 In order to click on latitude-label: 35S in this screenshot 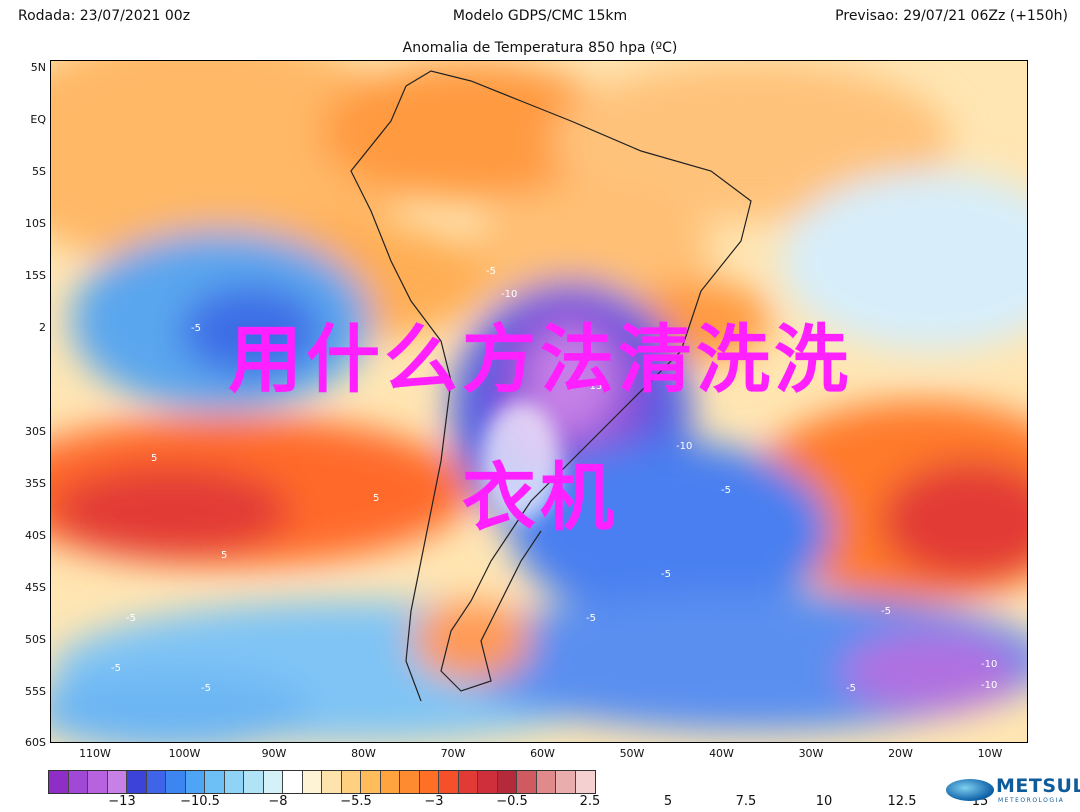, I will do `click(35, 483)`.